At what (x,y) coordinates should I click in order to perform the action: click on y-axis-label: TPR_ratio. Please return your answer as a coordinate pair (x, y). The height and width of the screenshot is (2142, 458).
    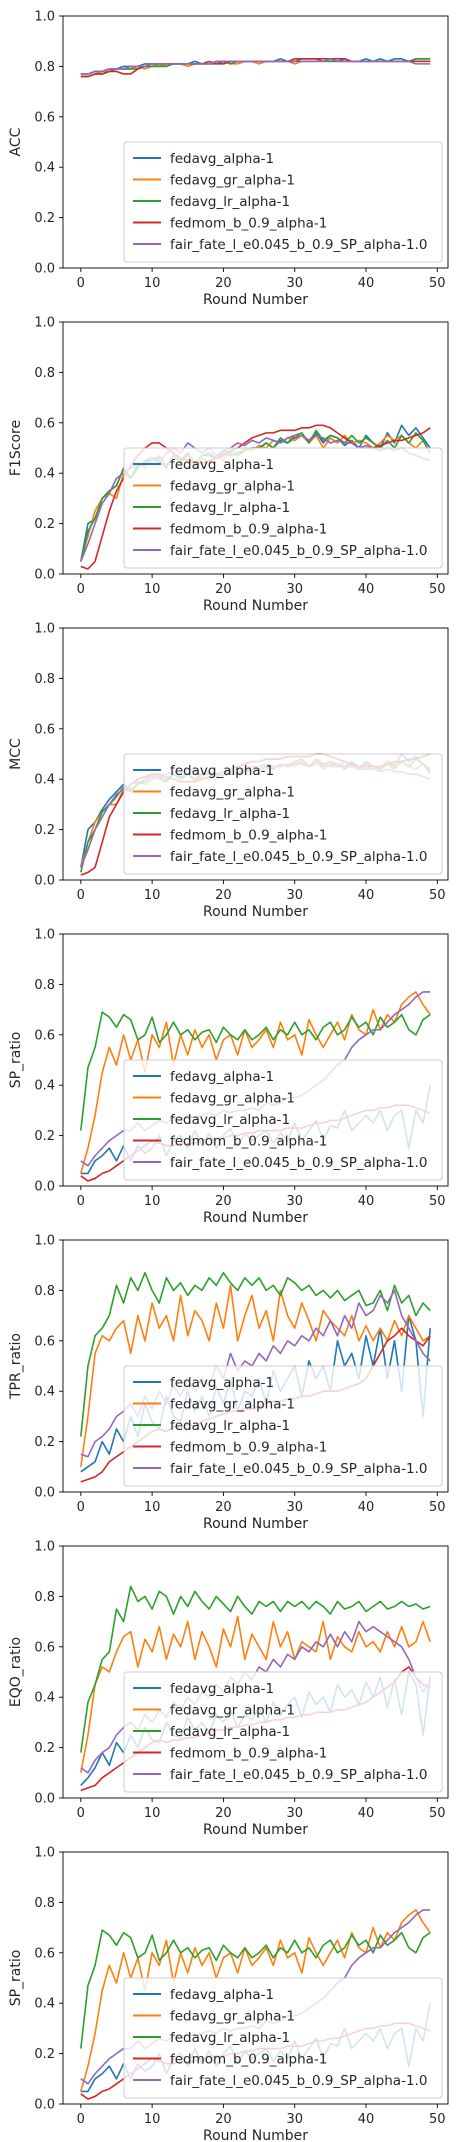
    Looking at the image, I should click on (16, 1366).